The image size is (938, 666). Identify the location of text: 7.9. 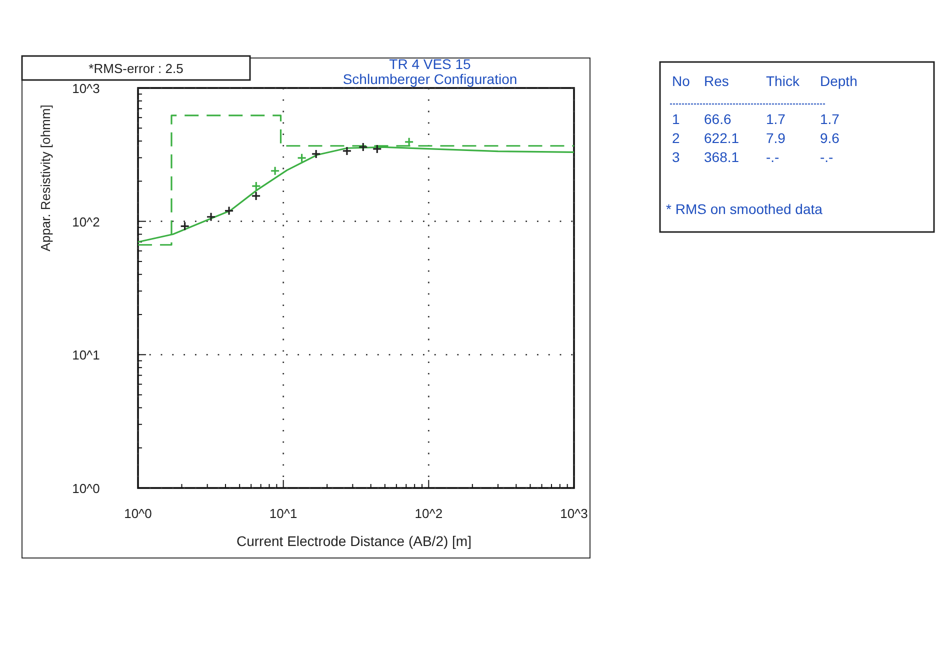
(776, 138).